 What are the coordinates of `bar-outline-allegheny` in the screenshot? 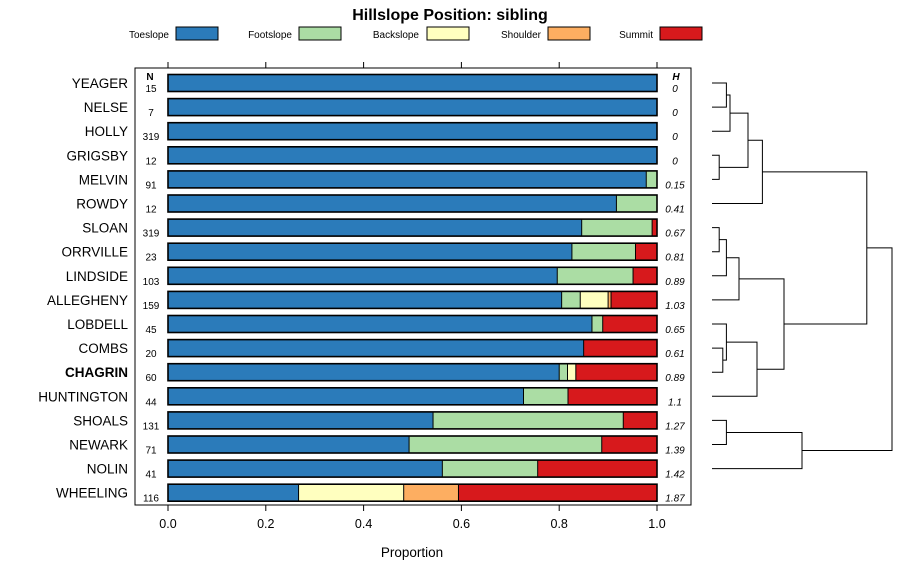 It's located at (412, 300).